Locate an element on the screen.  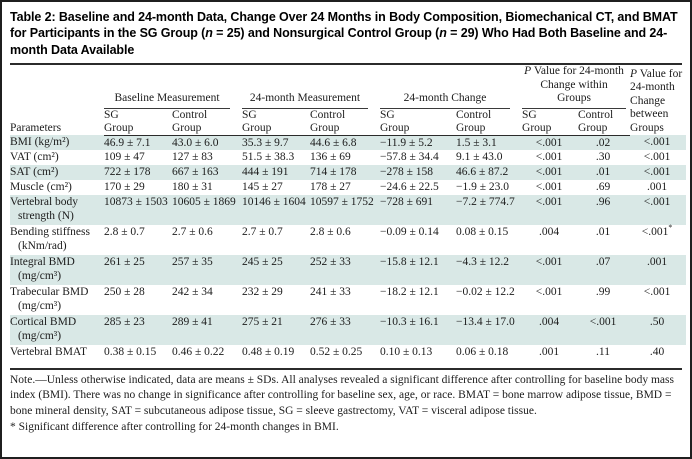
value-cell: 46.9 ± 7.1 is located at coordinates (127, 142).